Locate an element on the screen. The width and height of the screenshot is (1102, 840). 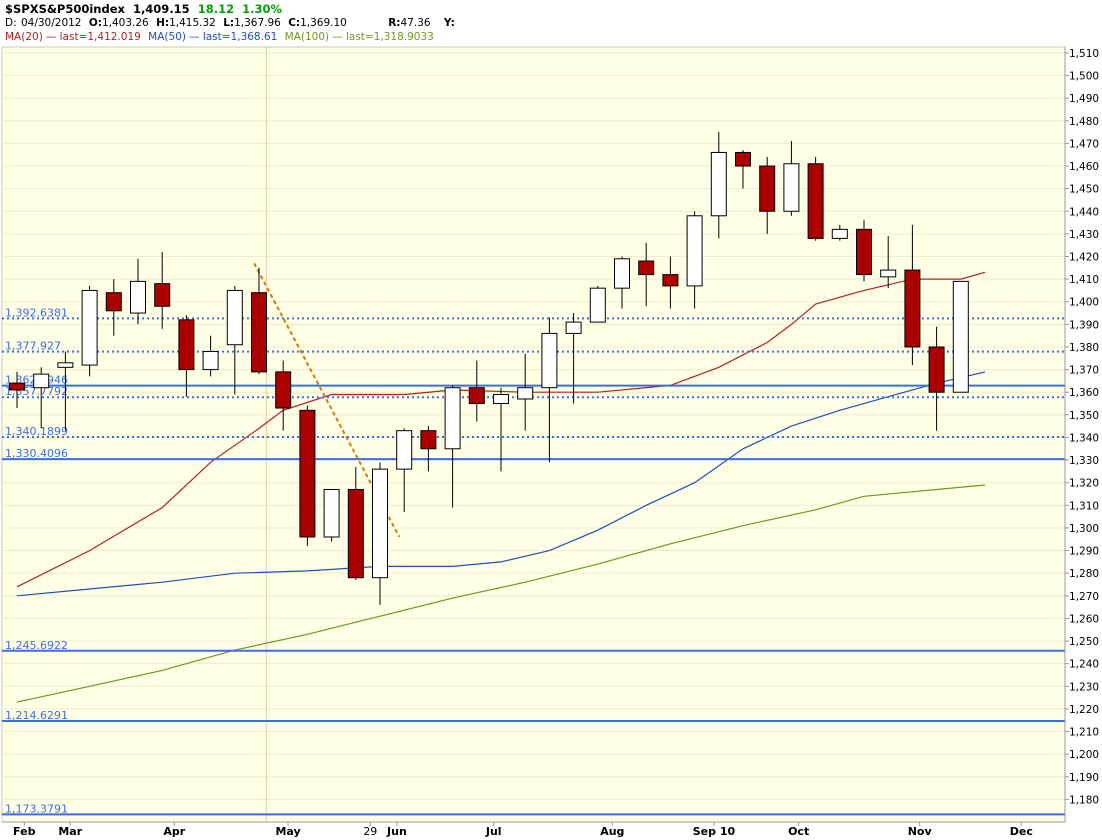
x-tick-label: Jun is located at coordinates (396, 831).